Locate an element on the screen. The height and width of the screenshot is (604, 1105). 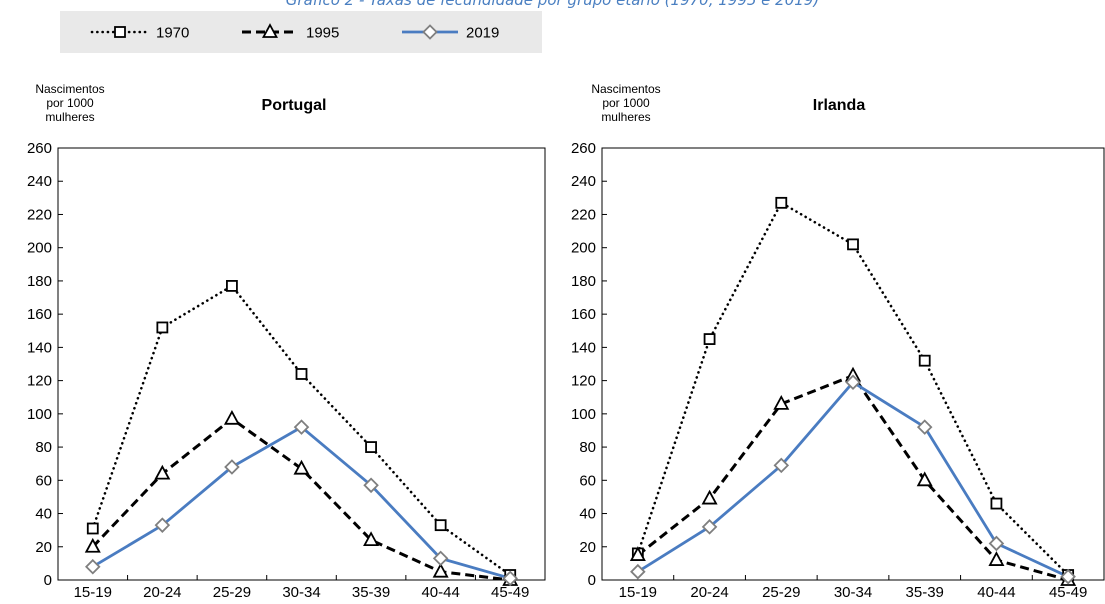
panel-title: Portugal is located at coordinates (294, 105).